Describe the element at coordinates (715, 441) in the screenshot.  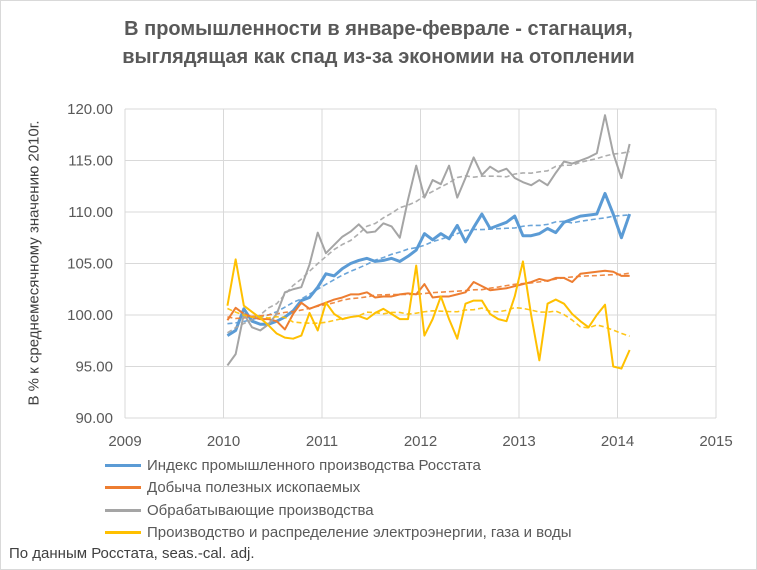
I see `x-tick-label: 2015` at that location.